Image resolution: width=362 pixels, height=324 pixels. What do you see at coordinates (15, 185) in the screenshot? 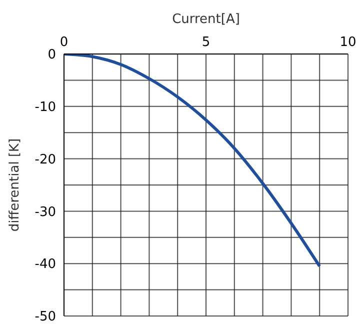
I see `y-axis-title: differential [K]` at bounding box center [15, 185].